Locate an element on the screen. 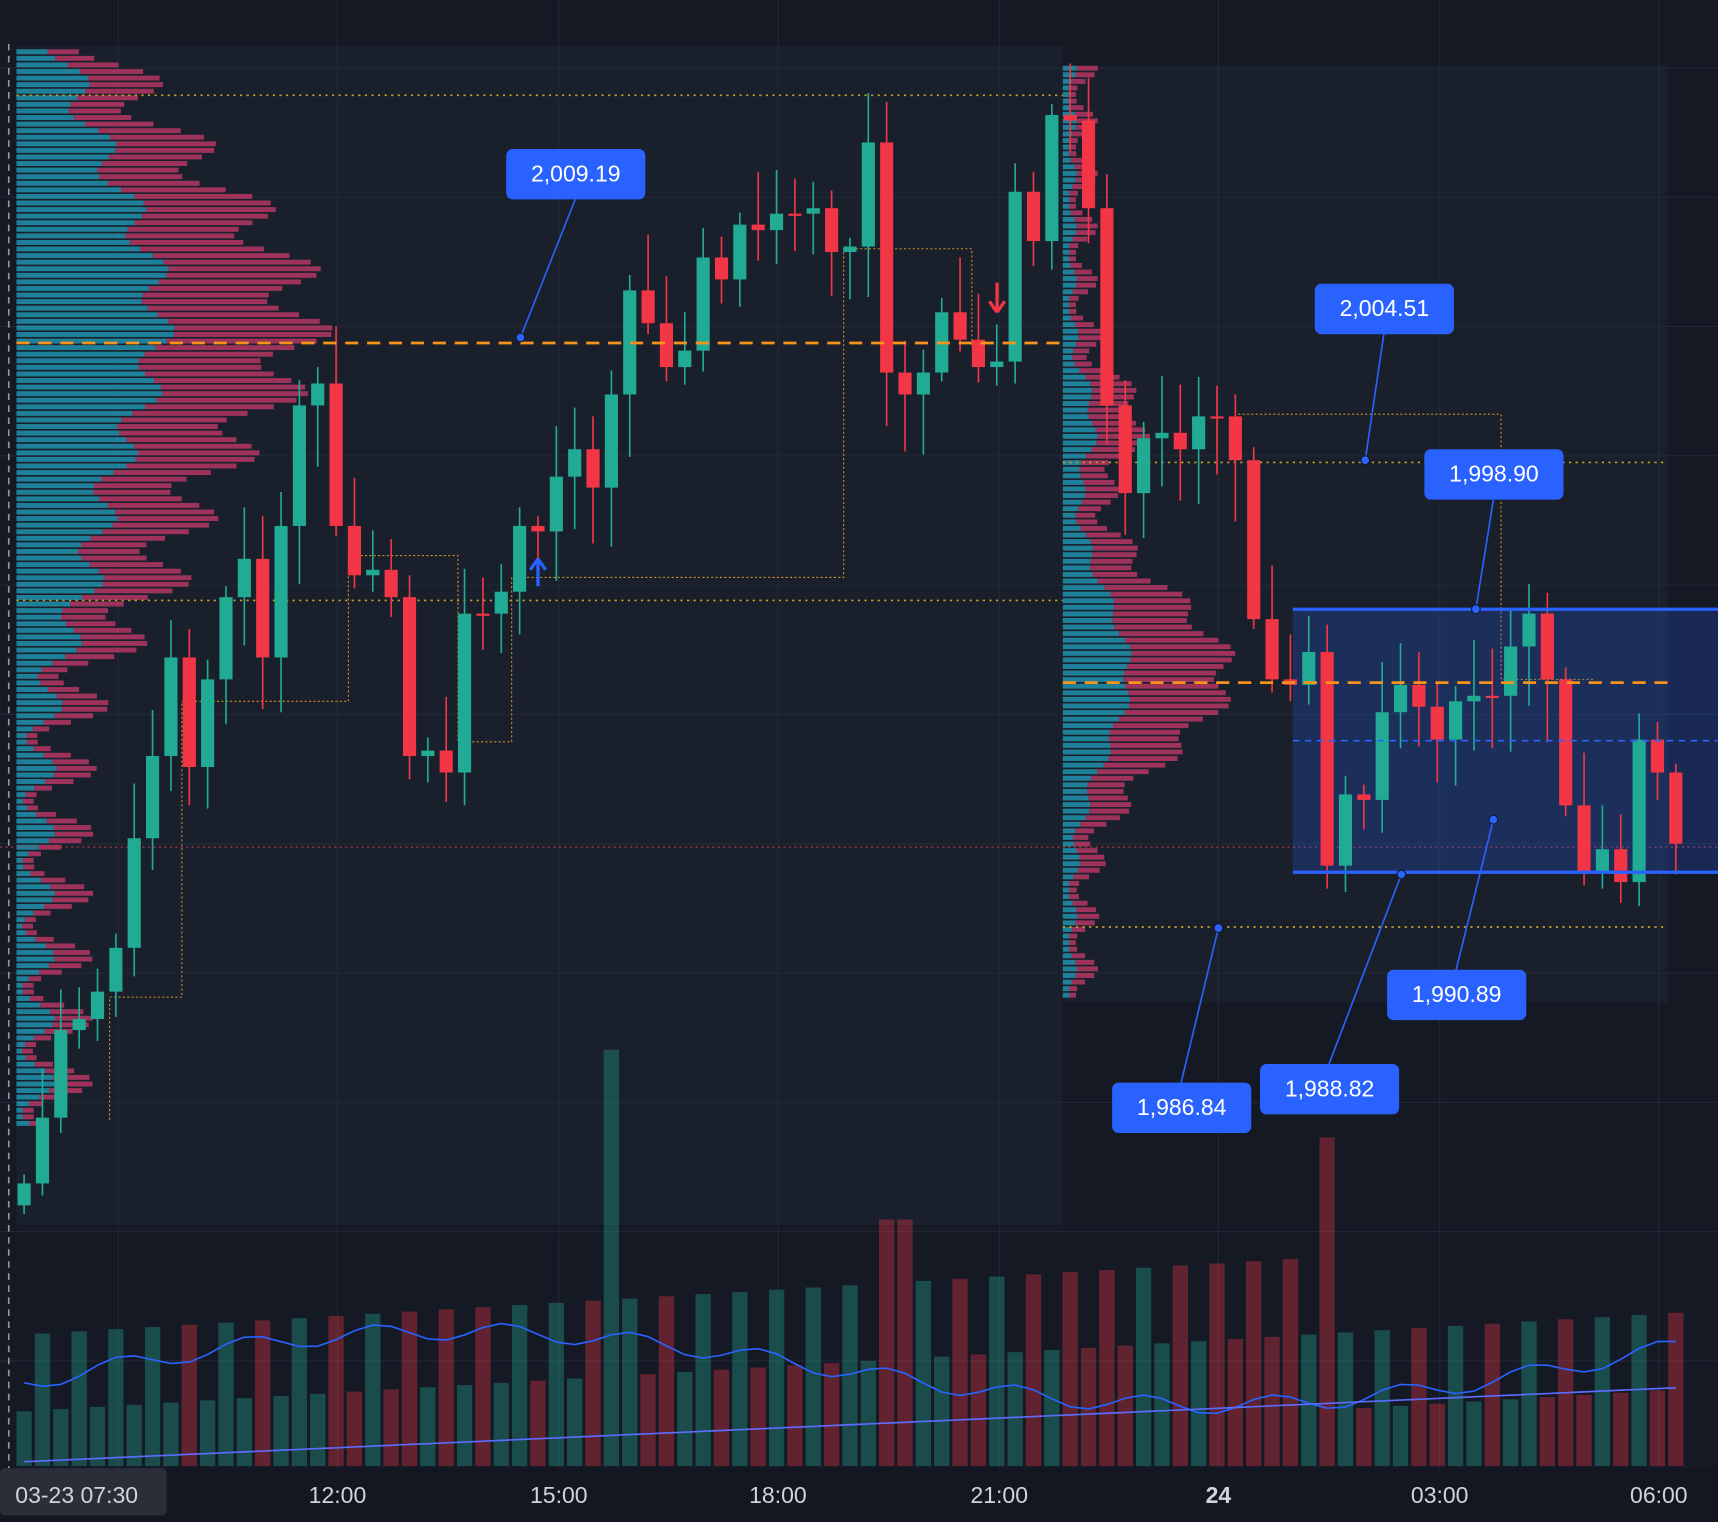 This screenshot has height=1522, width=1718. callout-label: 1,990.89 is located at coordinates (1457, 994).